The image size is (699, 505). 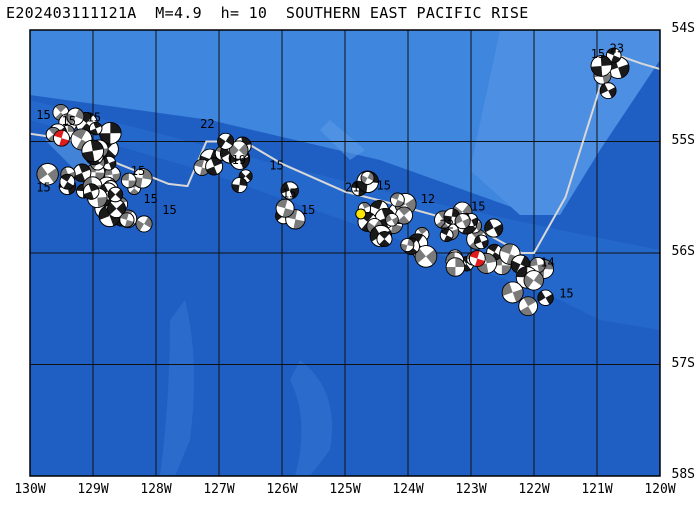 I want to click on epicenter-marker, so click(x=361, y=214).